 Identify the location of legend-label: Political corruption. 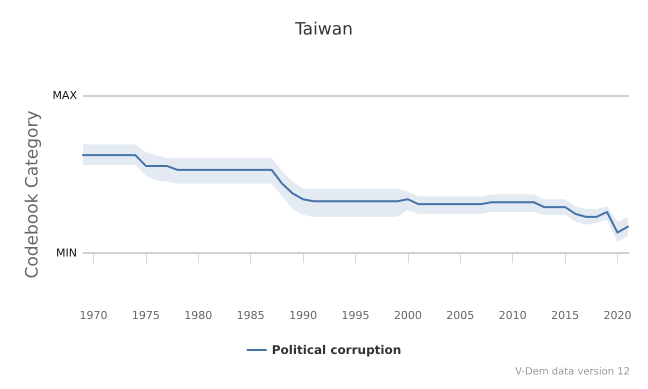
(337, 350).